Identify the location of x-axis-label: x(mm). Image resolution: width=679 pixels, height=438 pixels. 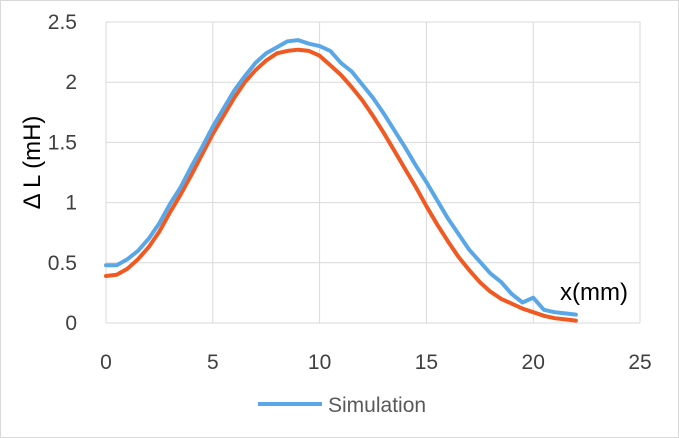
(594, 292).